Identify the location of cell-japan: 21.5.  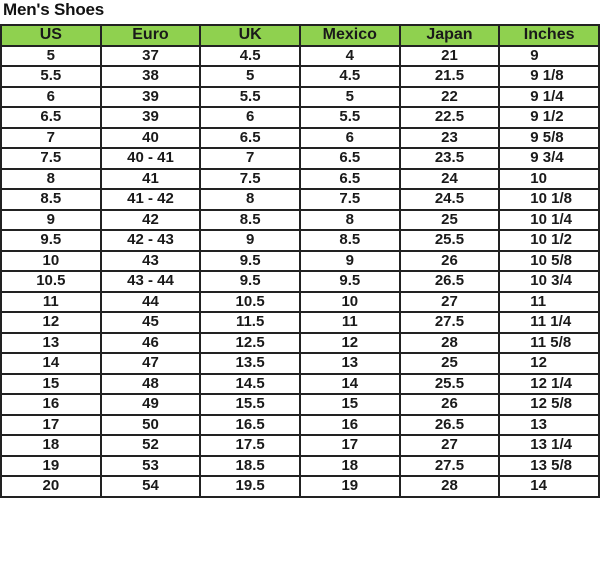
(449, 76).